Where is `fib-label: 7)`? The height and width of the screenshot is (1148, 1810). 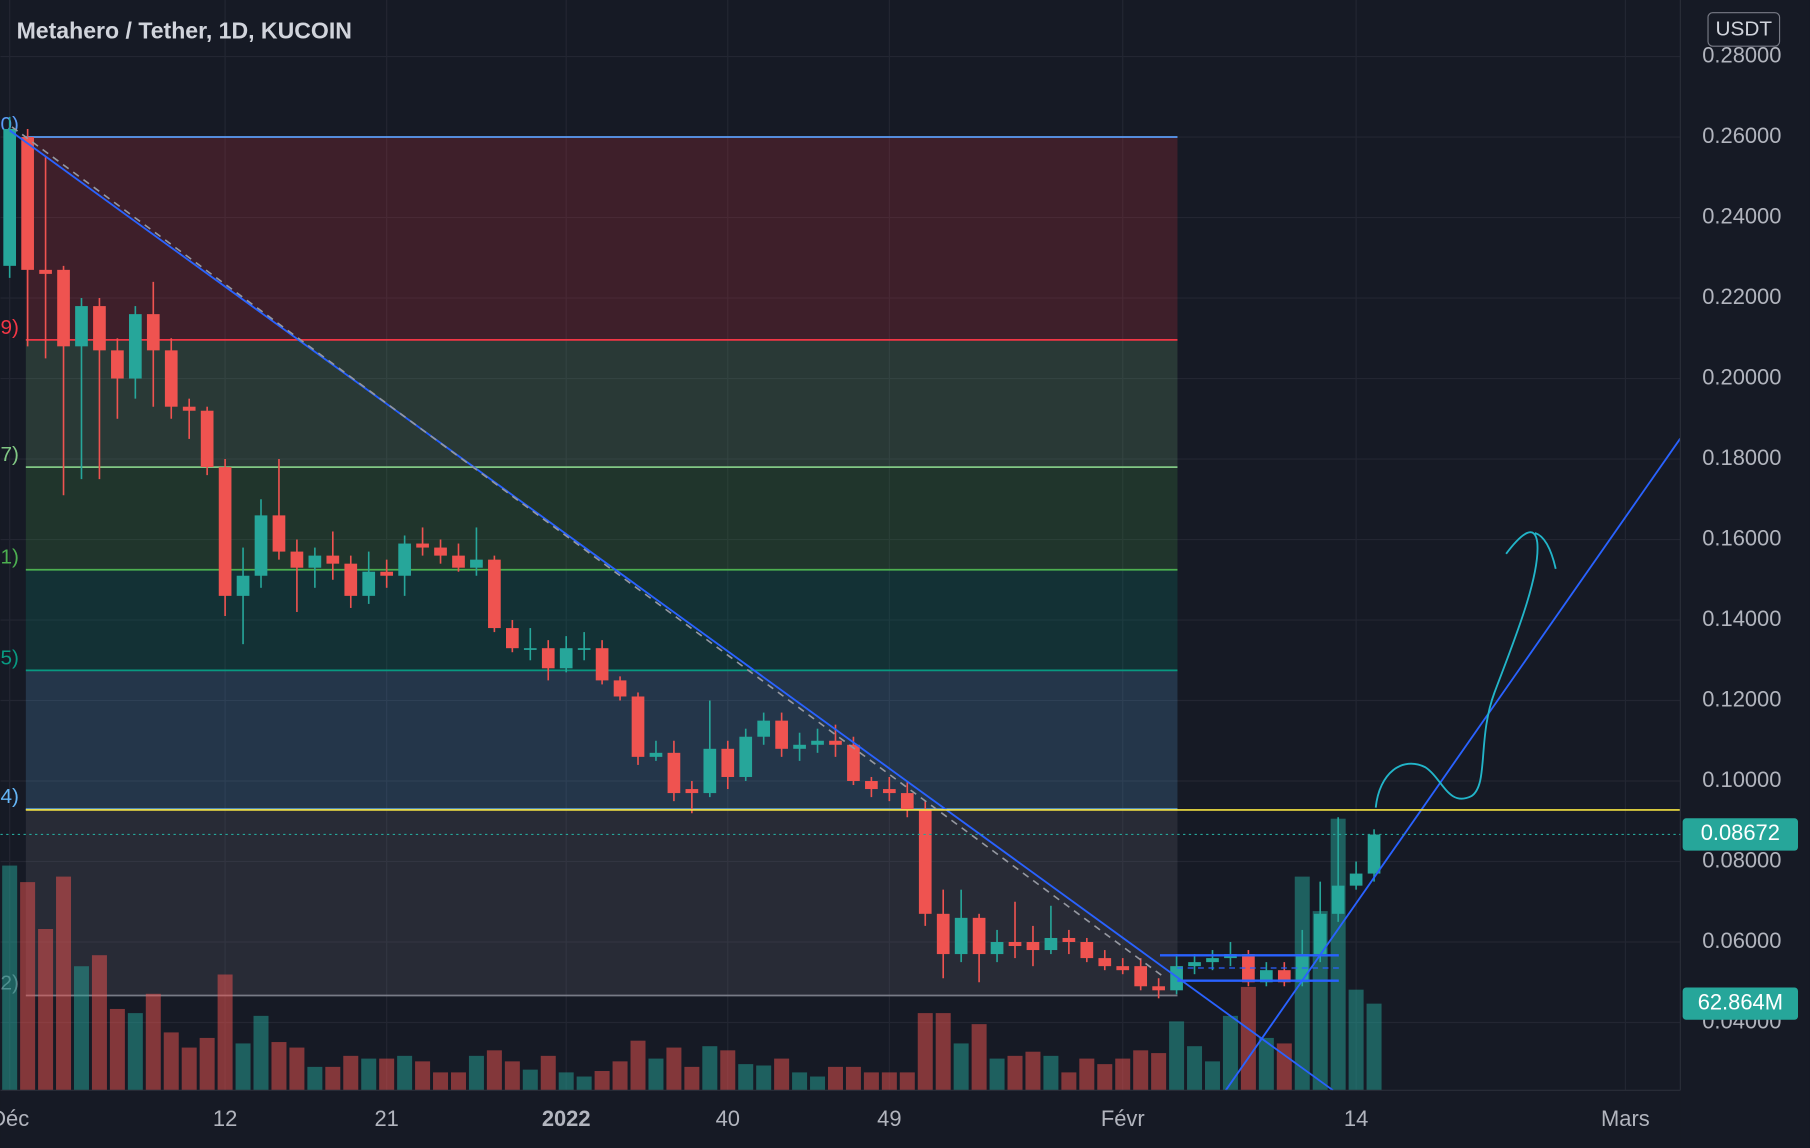
fib-label: 7) is located at coordinates (9, 454).